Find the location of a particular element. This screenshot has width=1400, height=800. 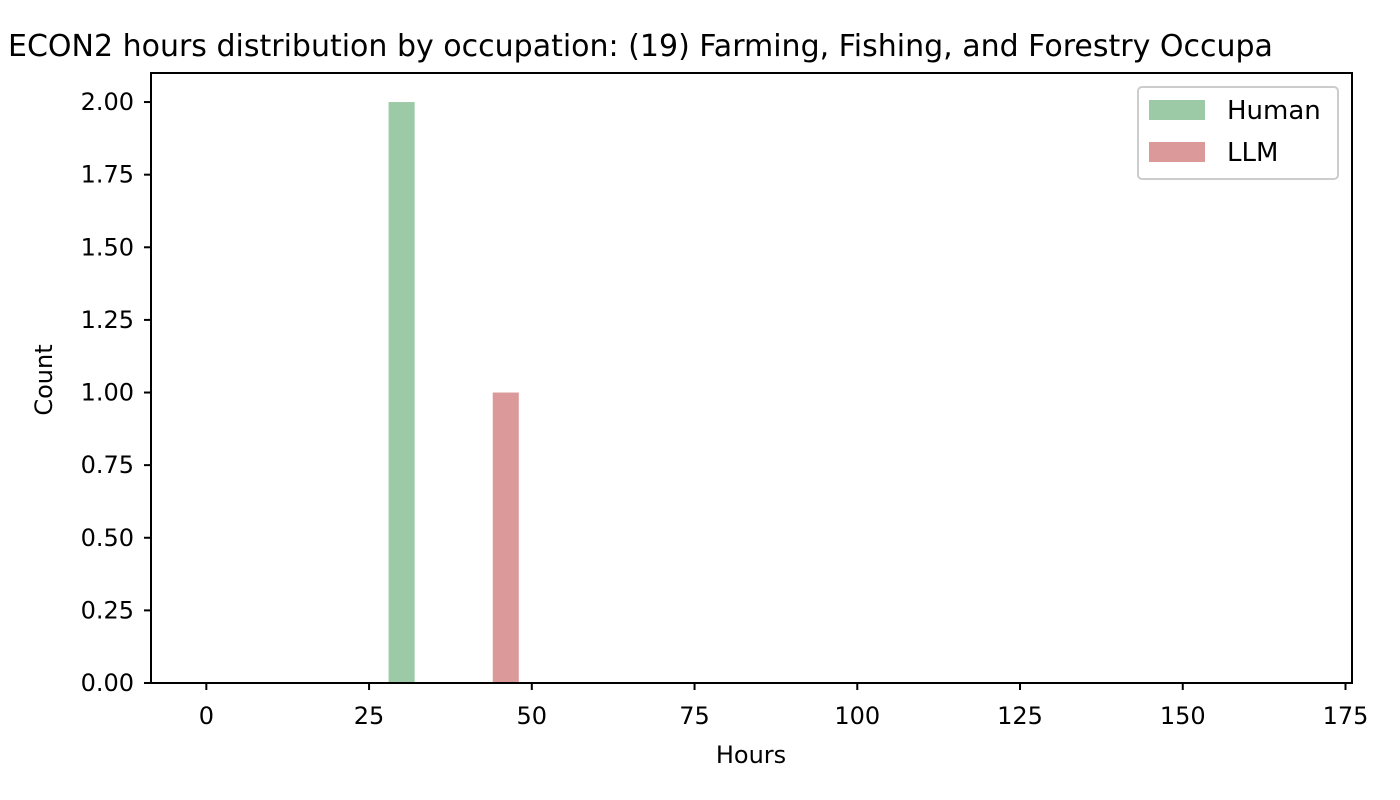

legend-swatch-human is located at coordinates (1177, 110).